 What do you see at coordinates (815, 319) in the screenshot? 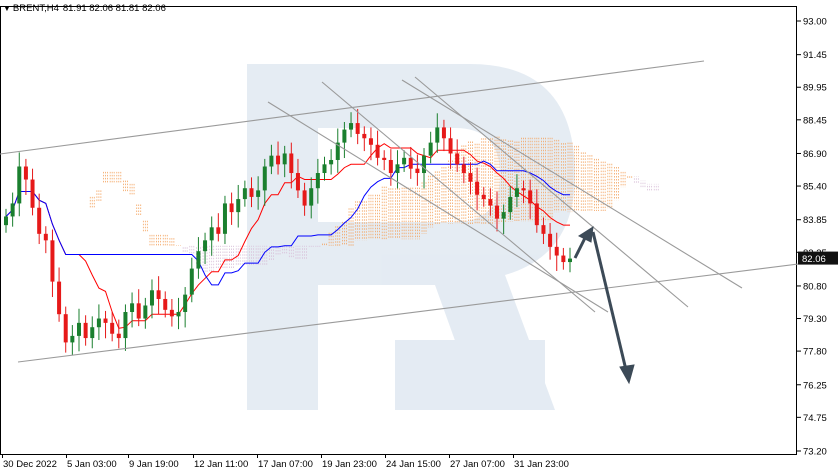
I see `y-tick-label: 79.30` at bounding box center [815, 319].